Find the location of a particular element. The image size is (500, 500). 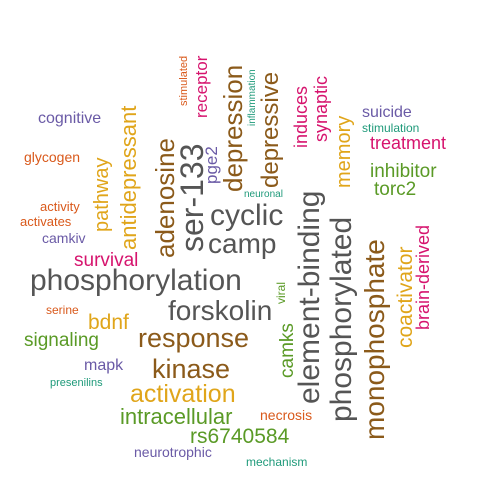

word-adenosine: adenosine is located at coordinates (165, 198).